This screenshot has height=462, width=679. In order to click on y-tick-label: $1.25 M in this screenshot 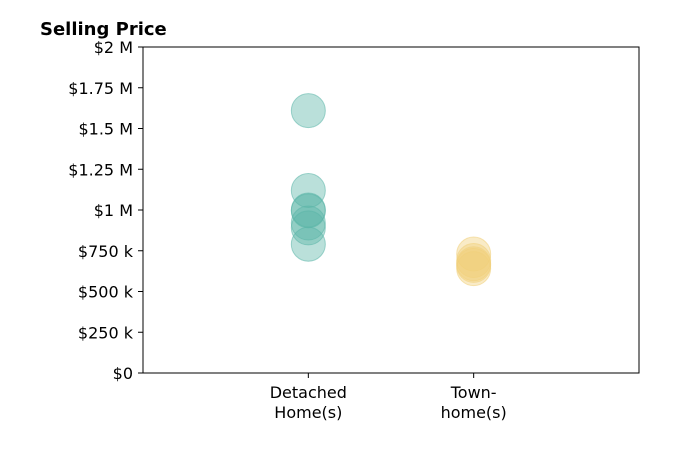, I will do `click(100, 169)`.